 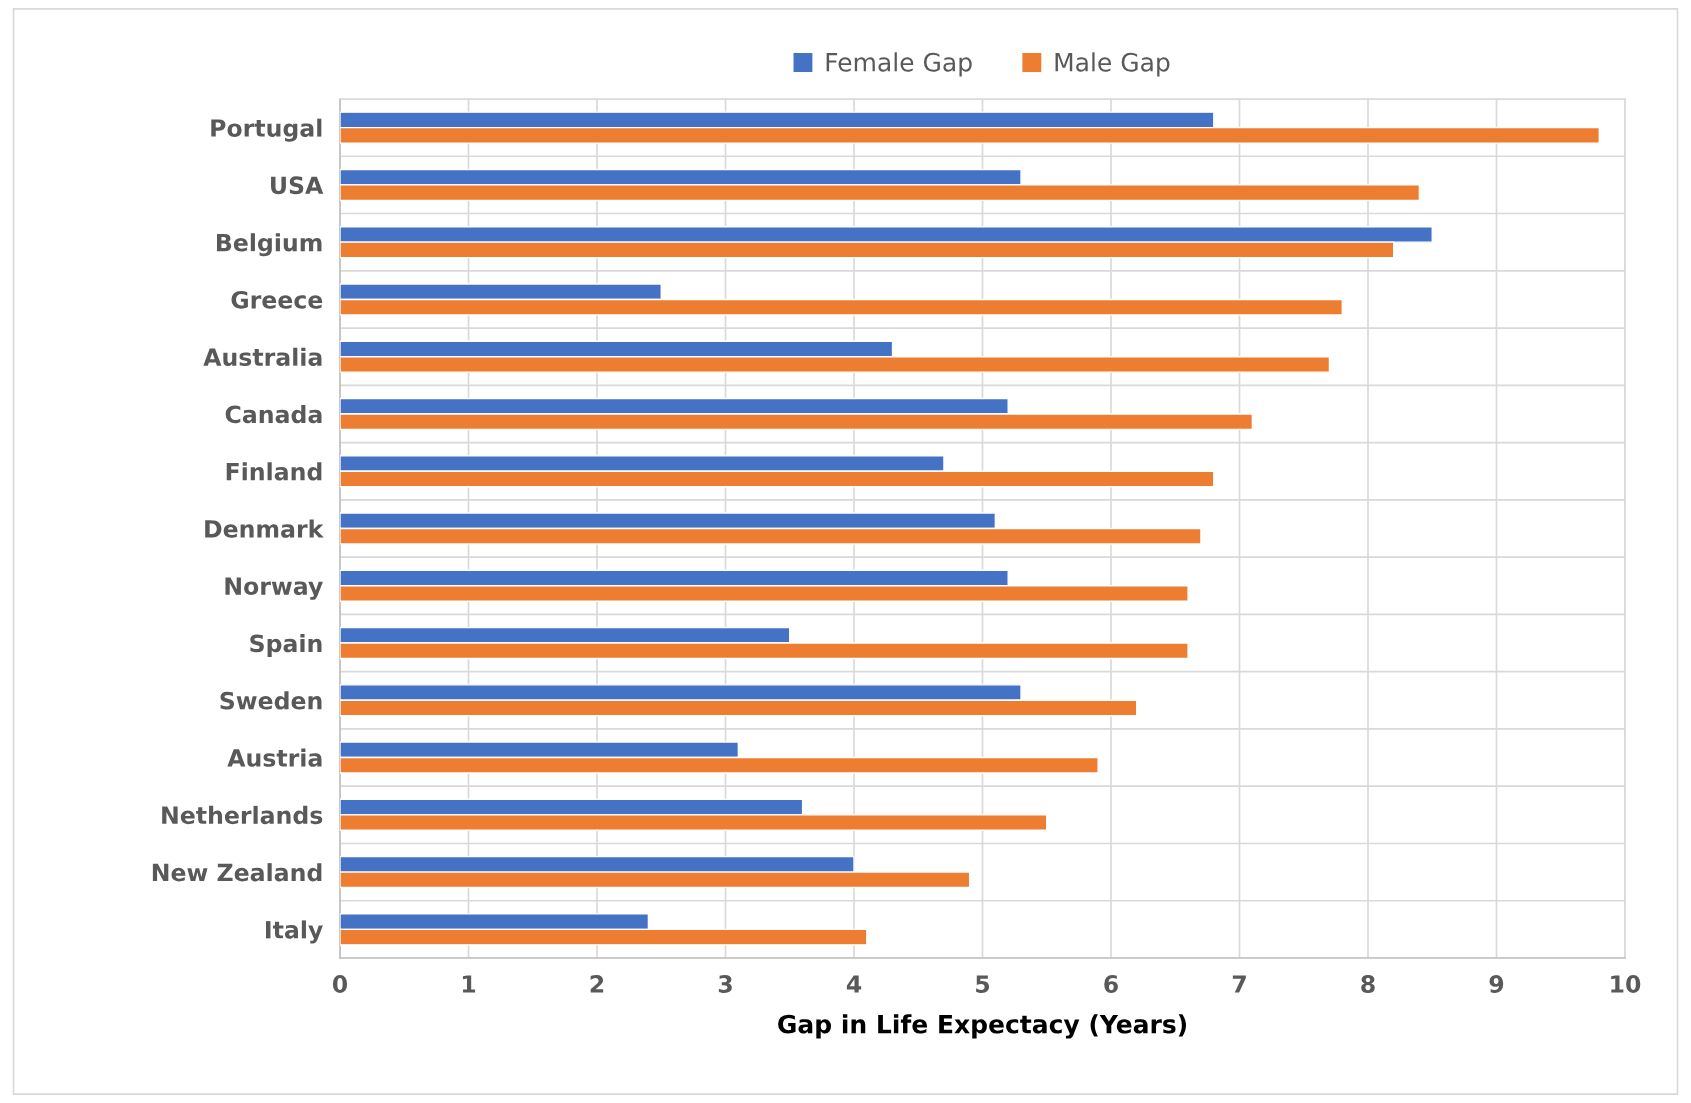 I want to click on y-tick-label: New Zealand, so click(x=237, y=872).